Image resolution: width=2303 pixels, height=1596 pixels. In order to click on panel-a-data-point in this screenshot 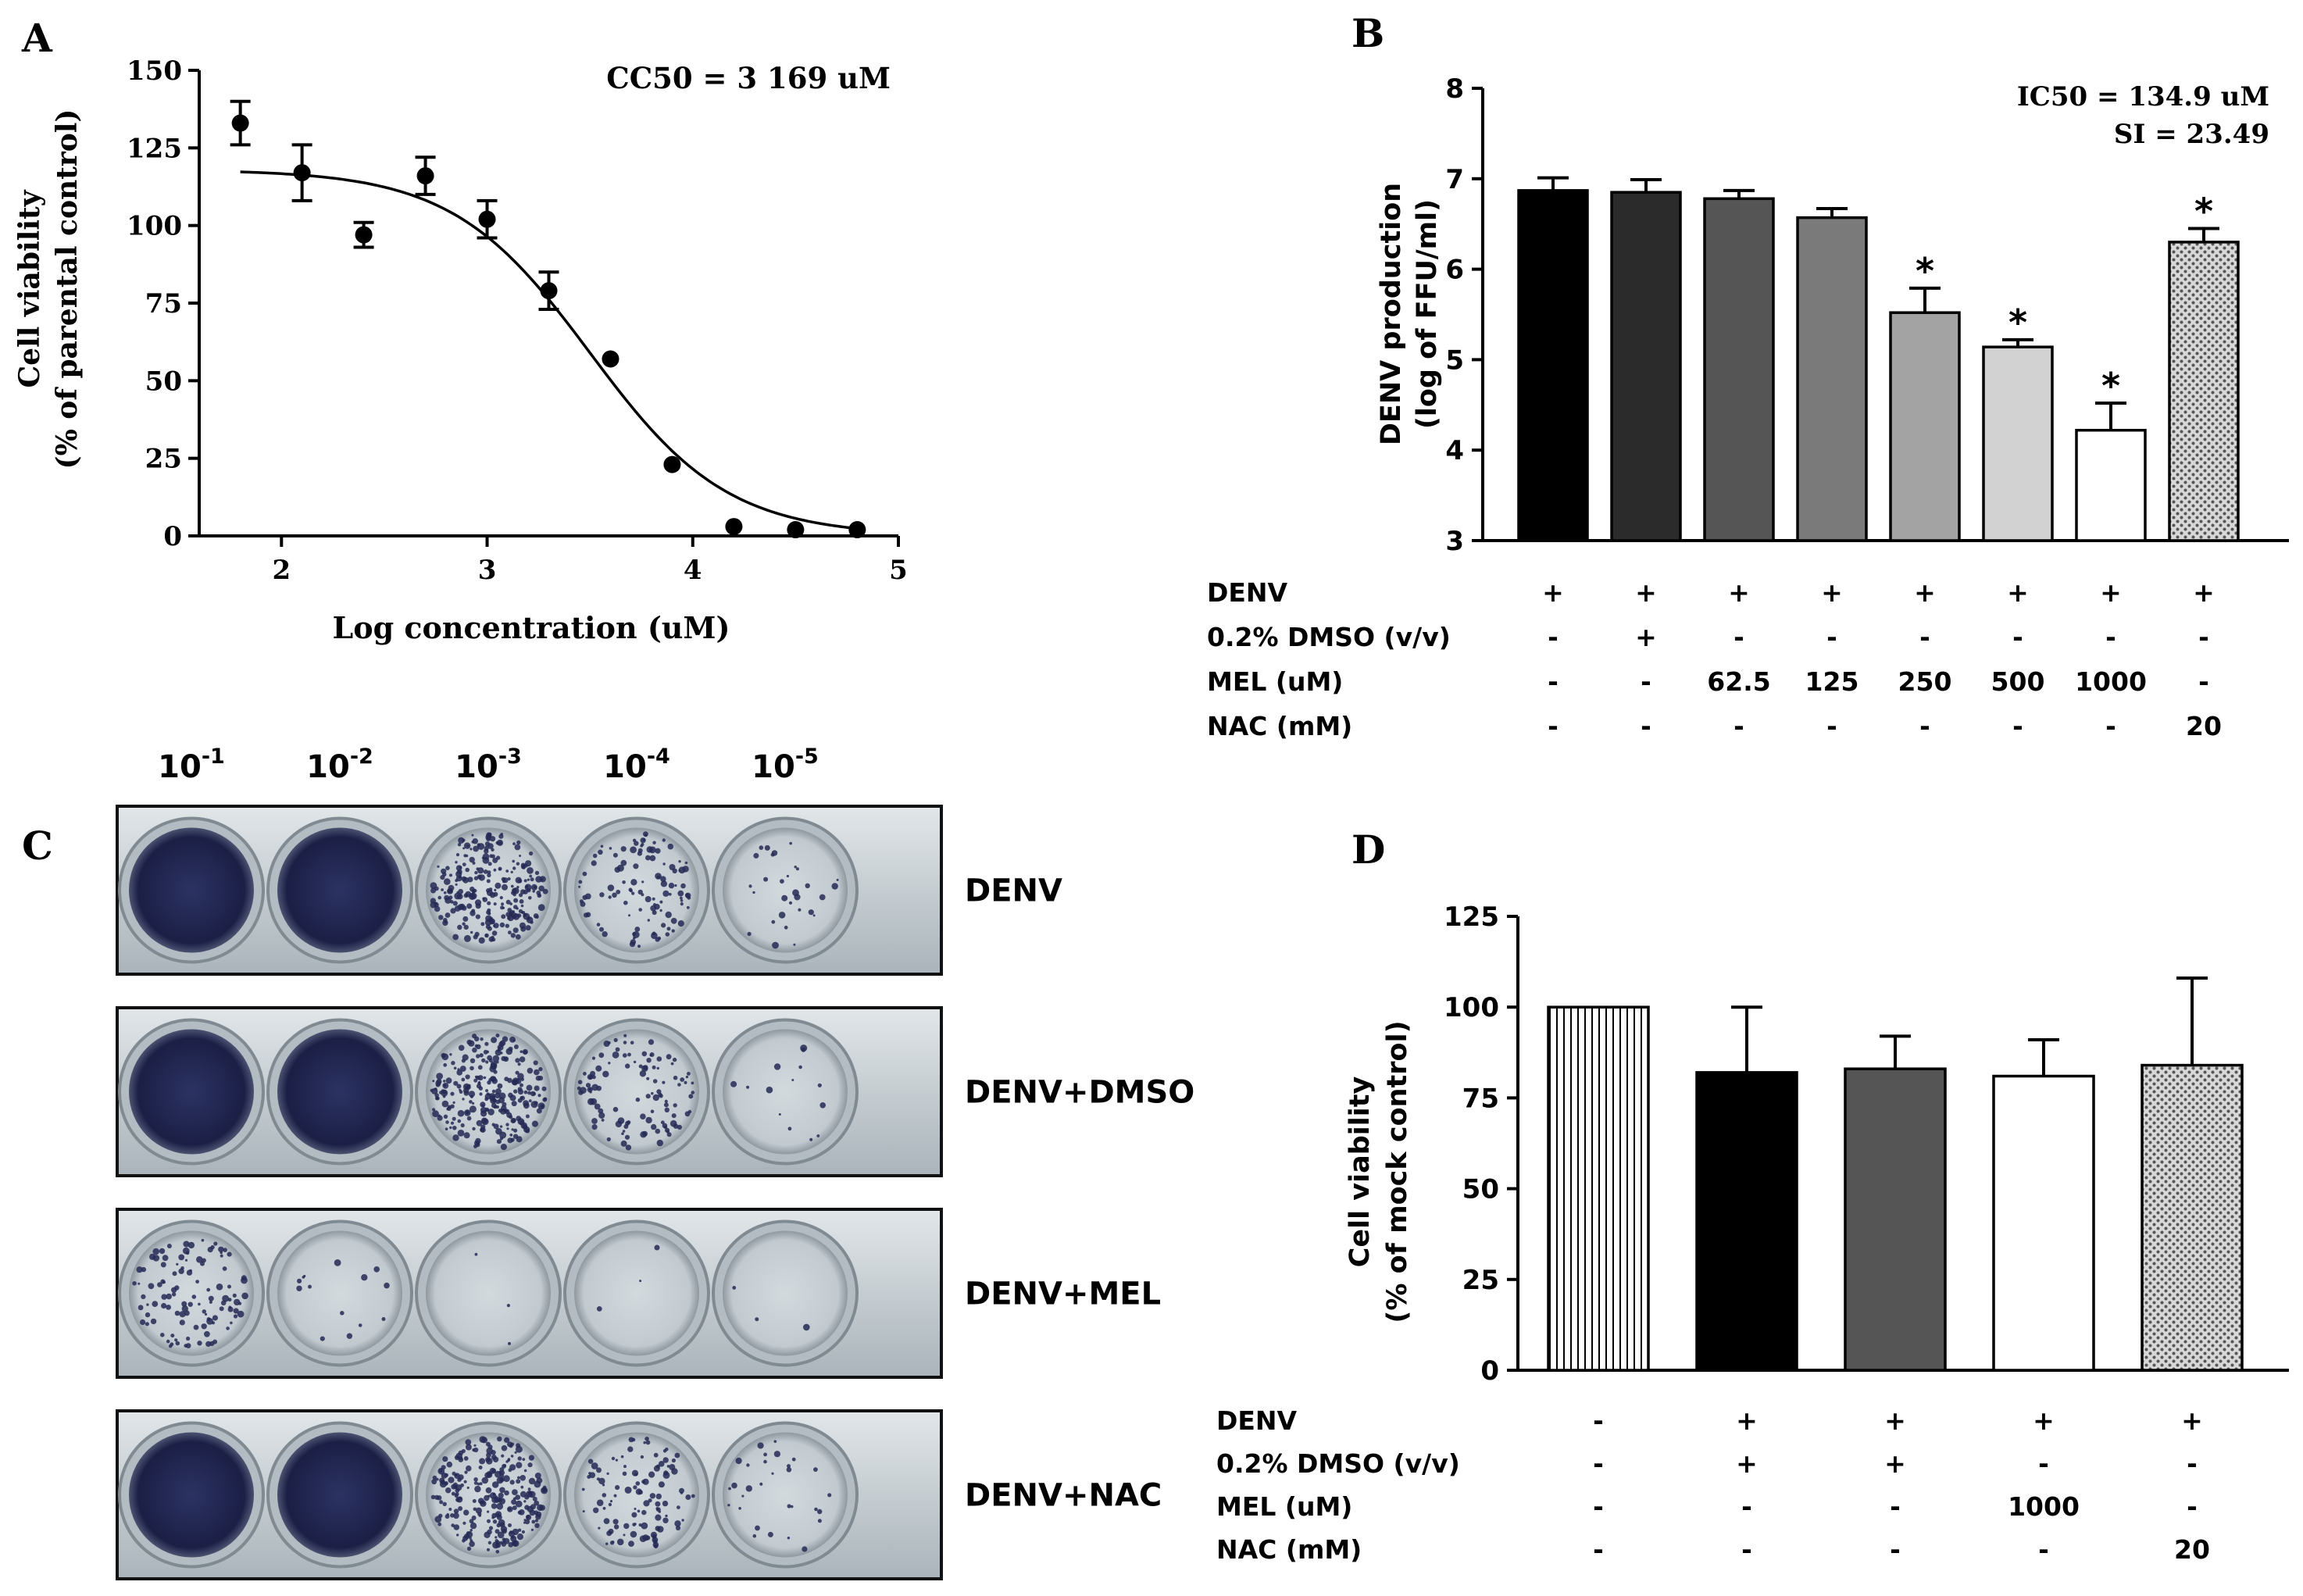, I will do `click(302, 173)`.